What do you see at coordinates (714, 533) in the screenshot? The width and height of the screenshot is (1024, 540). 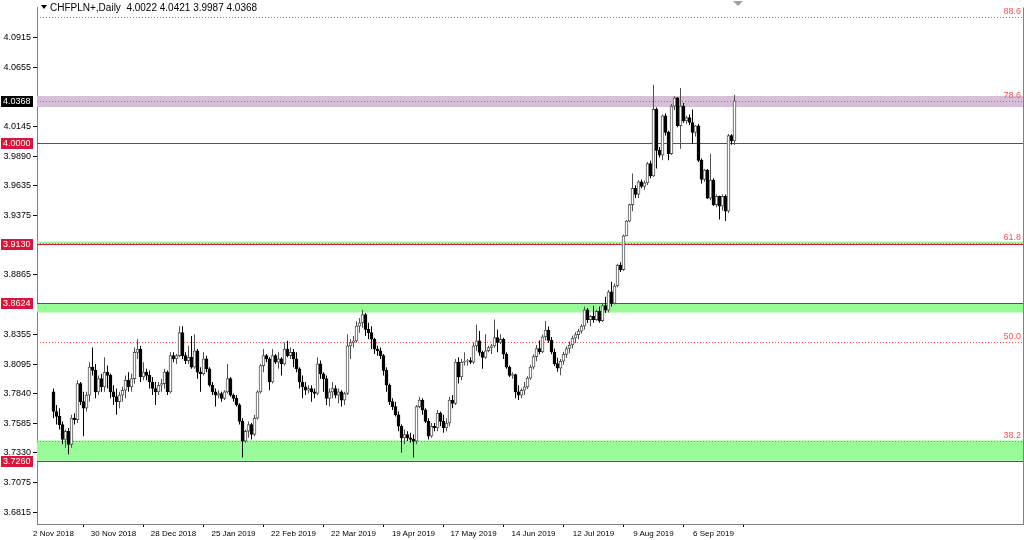 I see `x-tick-label: 6 Sep 2019` at bounding box center [714, 533].